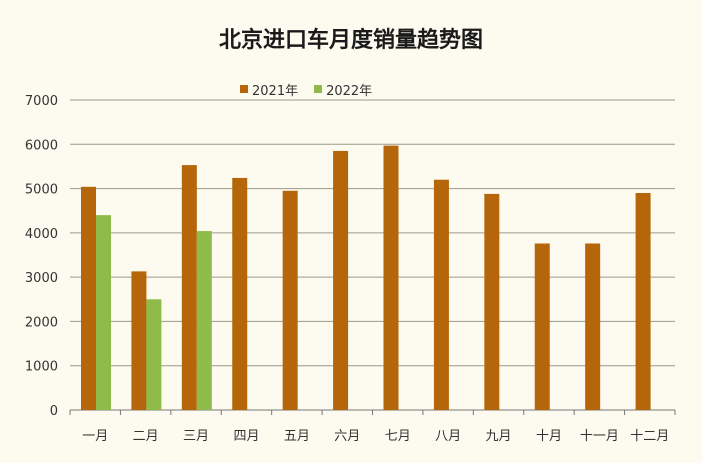  I want to click on legend-swatch-2022, so click(318, 89).